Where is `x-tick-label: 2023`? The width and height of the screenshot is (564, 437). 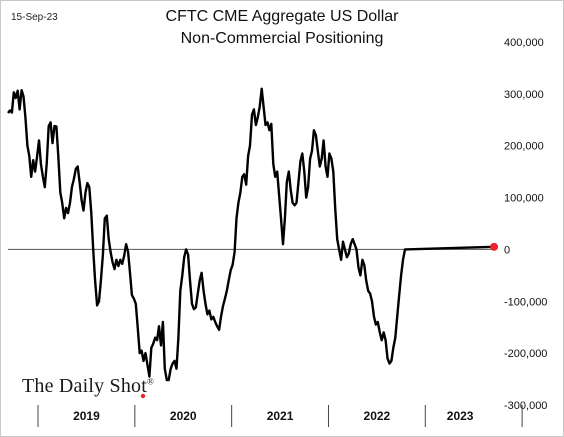 x-tick-label: 2023 is located at coordinates (460, 416).